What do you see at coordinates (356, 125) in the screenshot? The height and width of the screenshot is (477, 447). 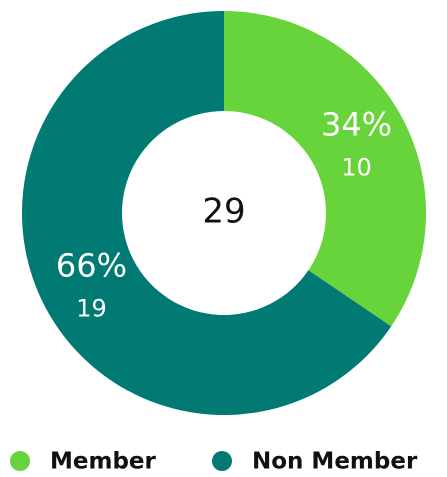 I see `percent-label: 34%` at bounding box center [356, 125].